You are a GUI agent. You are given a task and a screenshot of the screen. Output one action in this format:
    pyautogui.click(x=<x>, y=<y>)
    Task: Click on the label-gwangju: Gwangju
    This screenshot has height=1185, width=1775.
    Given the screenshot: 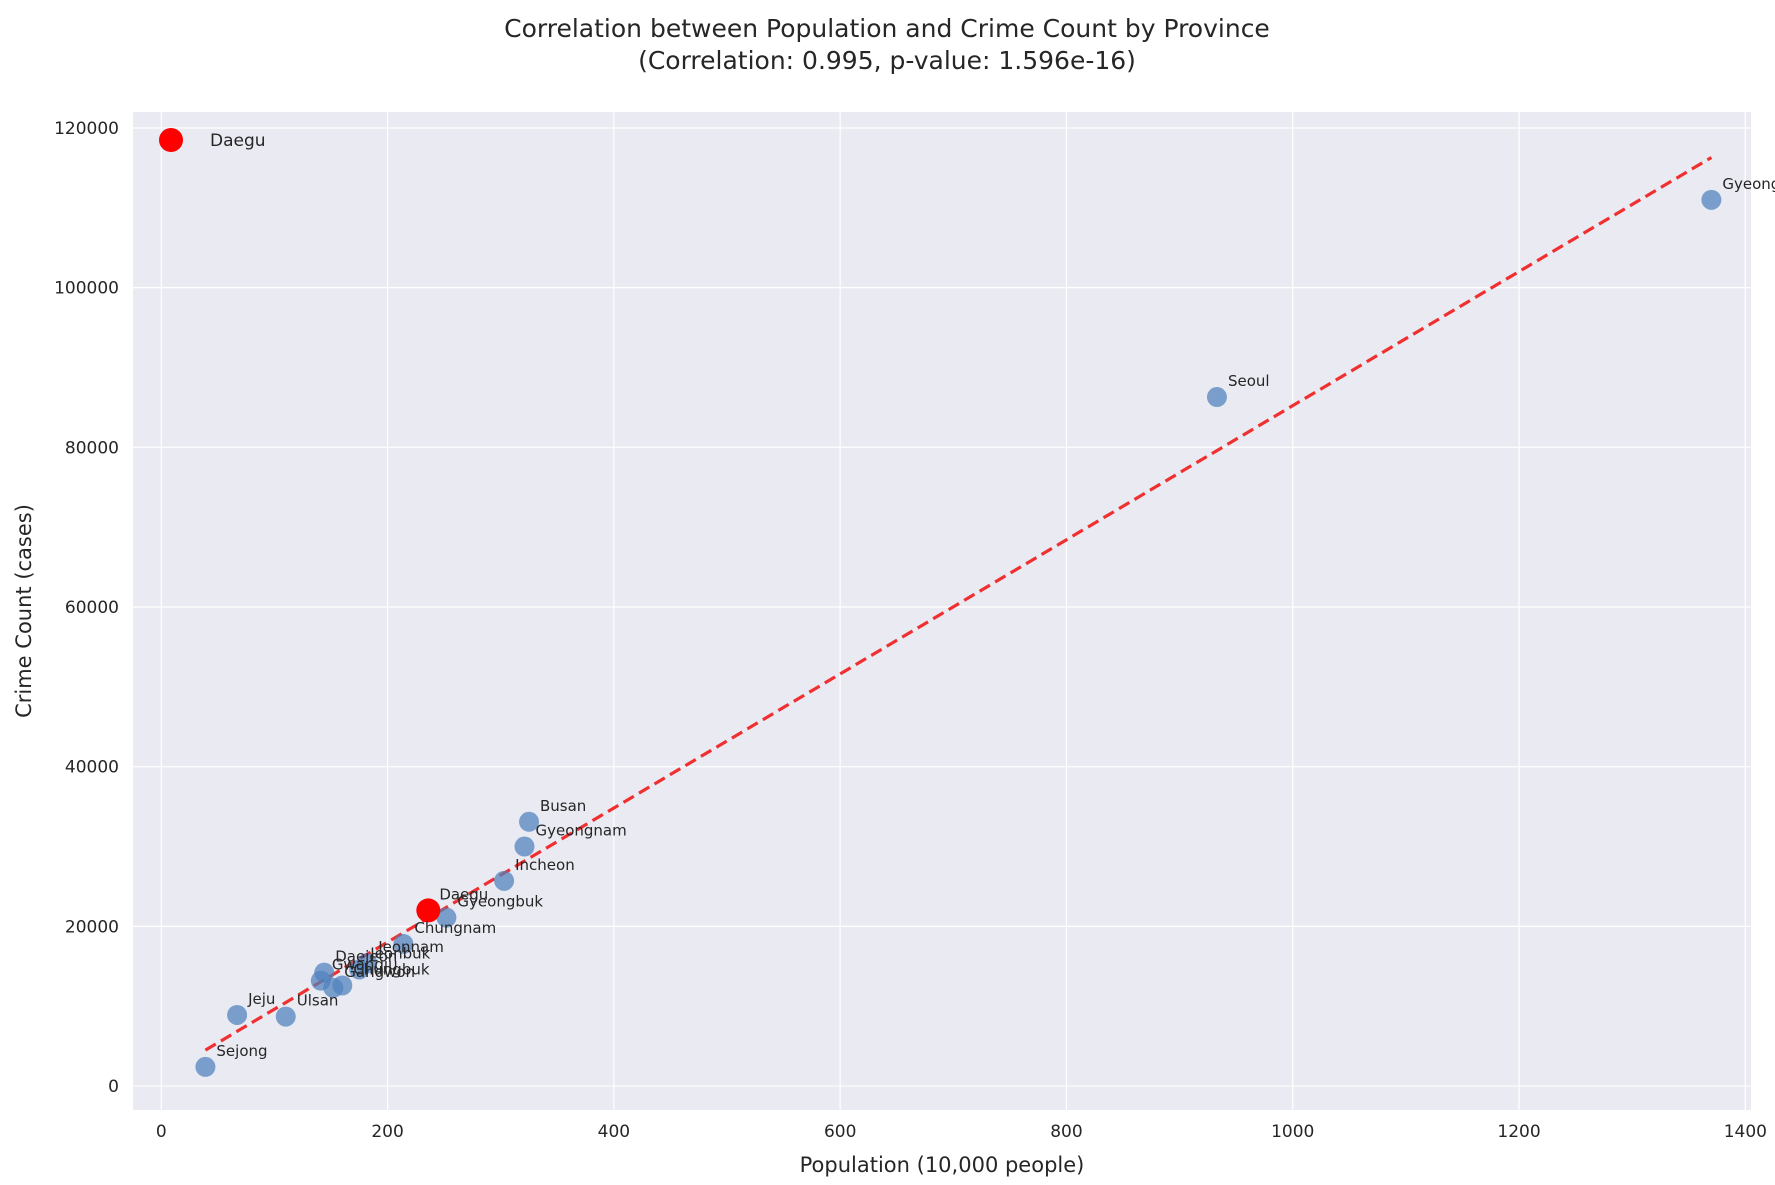 What is the action you would take?
    pyautogui.click(x=365, y=965)
    